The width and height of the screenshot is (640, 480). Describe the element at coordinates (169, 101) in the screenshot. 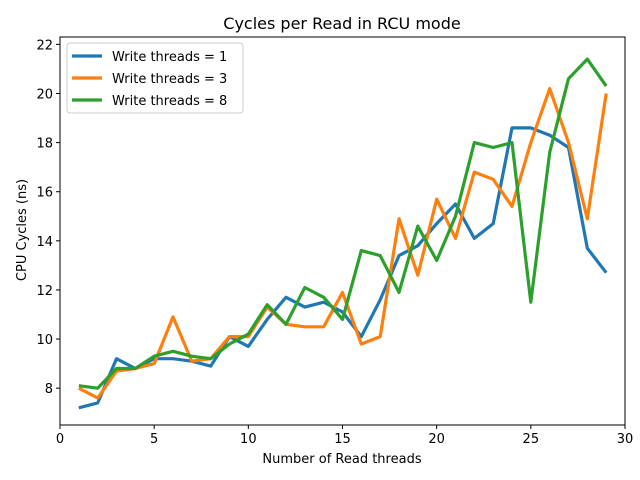

I see `legend-label: Write threads = 8` at that location.